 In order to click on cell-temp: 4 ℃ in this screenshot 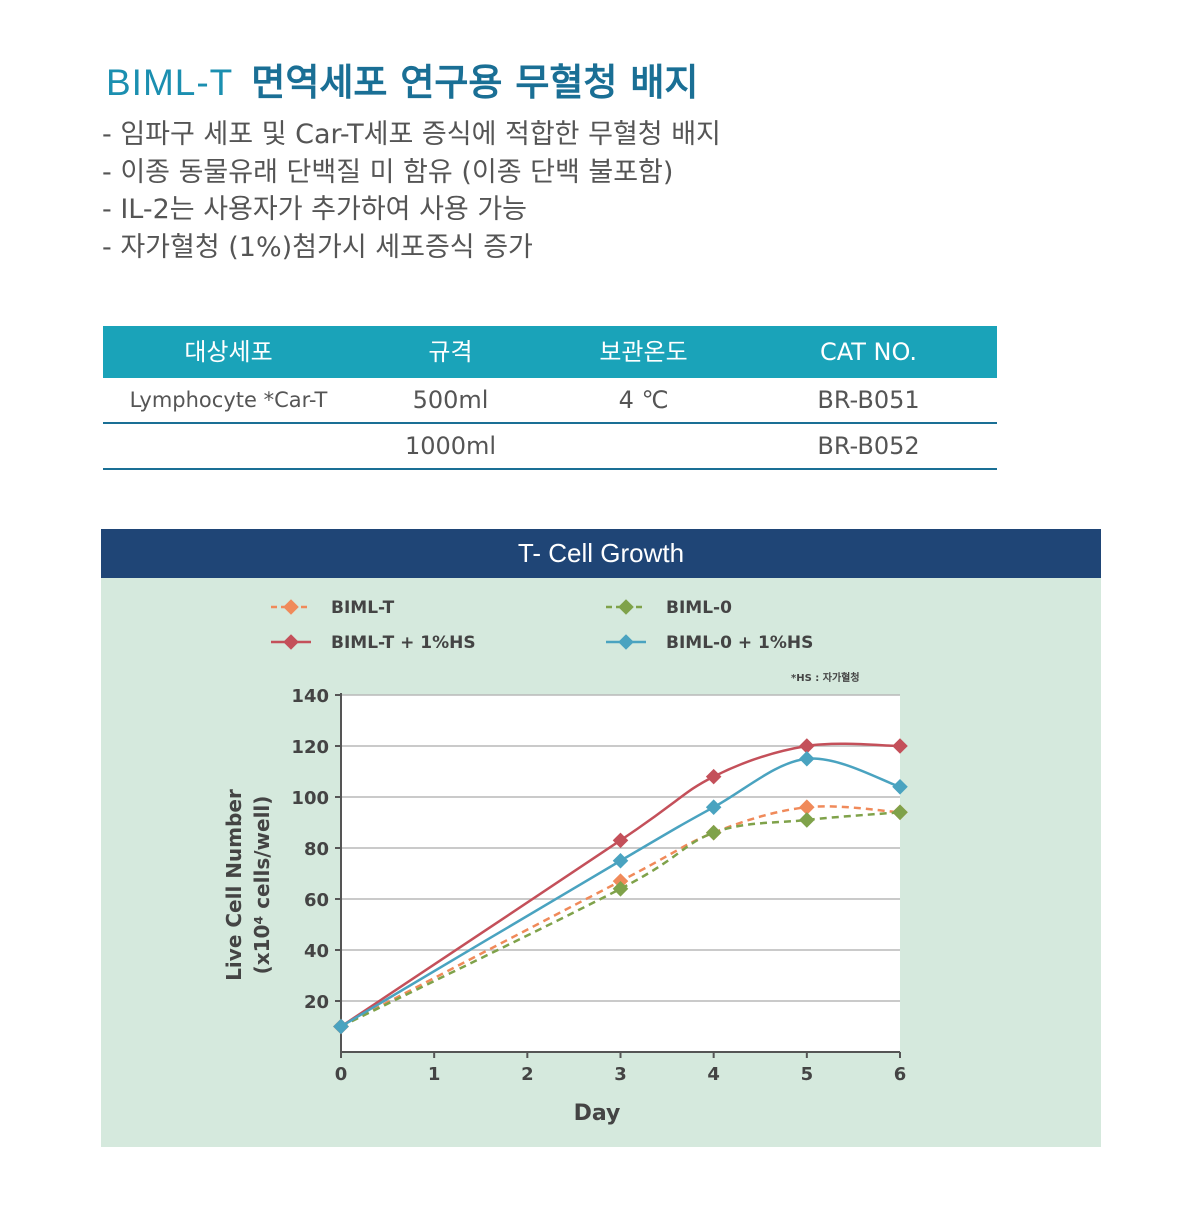, I will do `click(643, 400)`.